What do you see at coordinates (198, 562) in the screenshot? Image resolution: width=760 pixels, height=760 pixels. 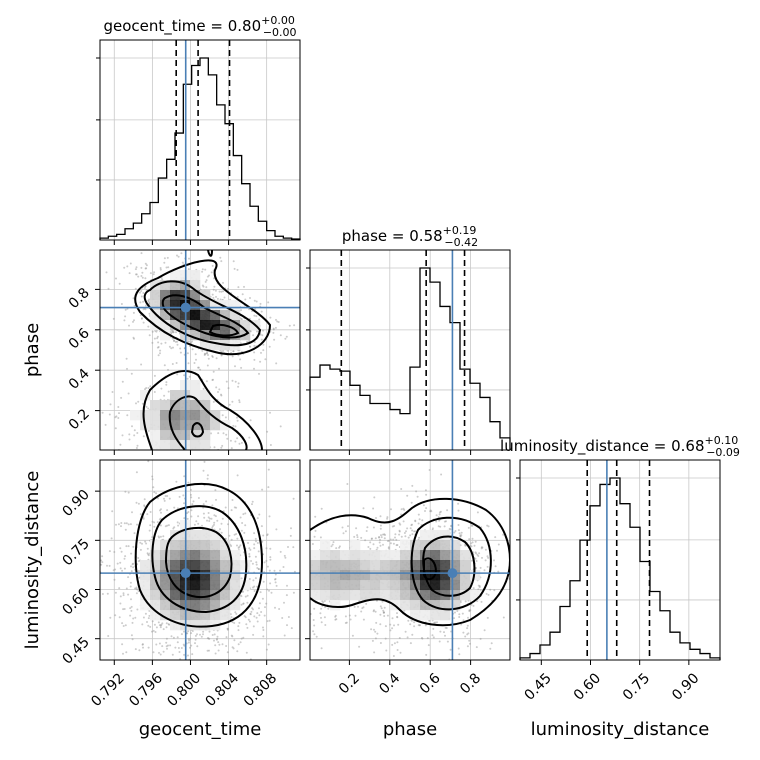 I see `contour-inner` at bounding box center [198, 562].